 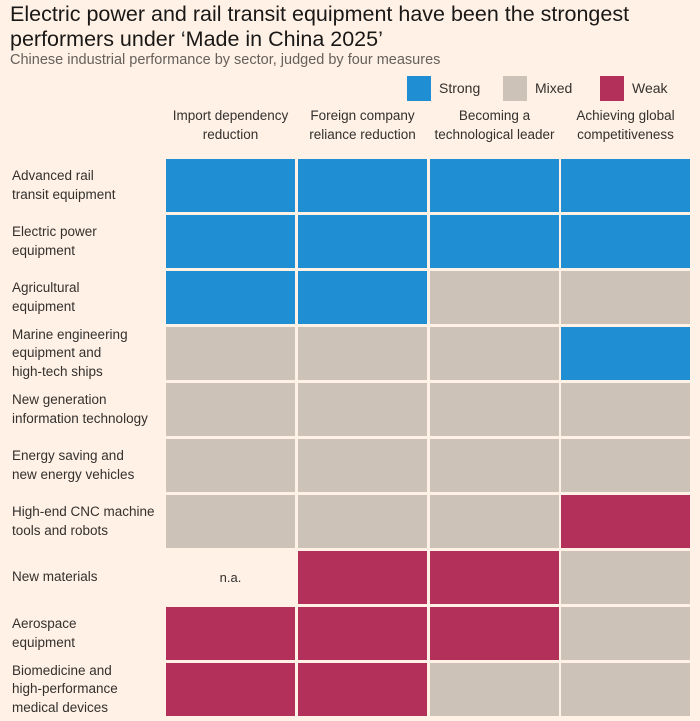 I want to click on row-label-line: Aerospace, so click(x=44, y=623).